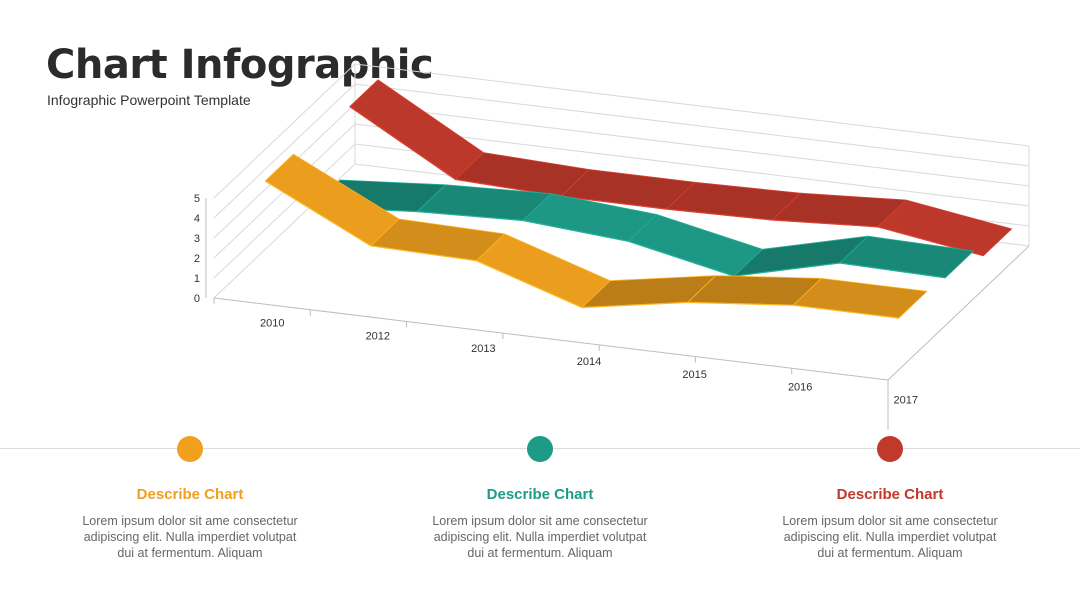  What do you see at coordinates (958, 313) in the screenshot?
I see `floor-edge` at bounding box center [958, 313].